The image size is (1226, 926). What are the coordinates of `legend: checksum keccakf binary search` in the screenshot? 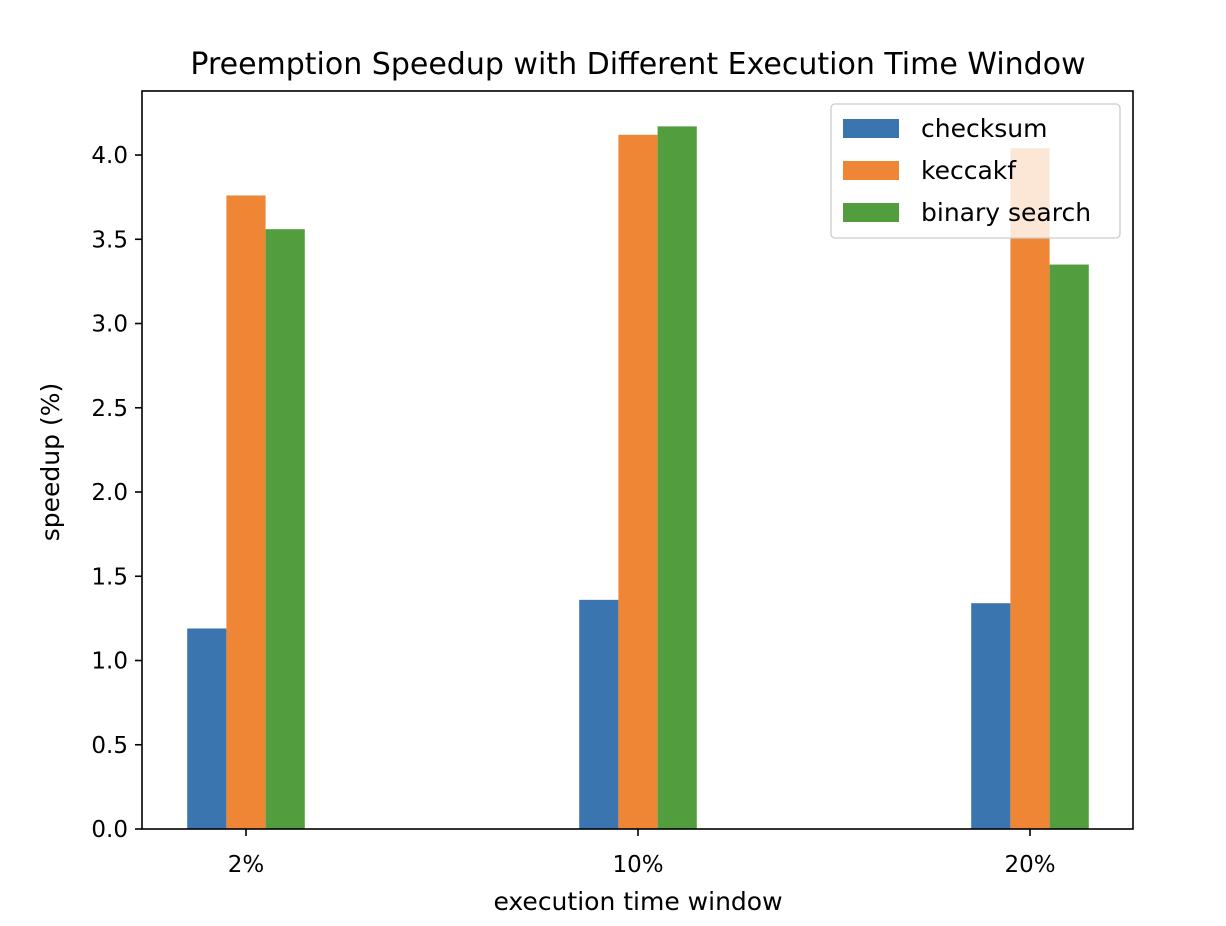 It's located at (975, 171).